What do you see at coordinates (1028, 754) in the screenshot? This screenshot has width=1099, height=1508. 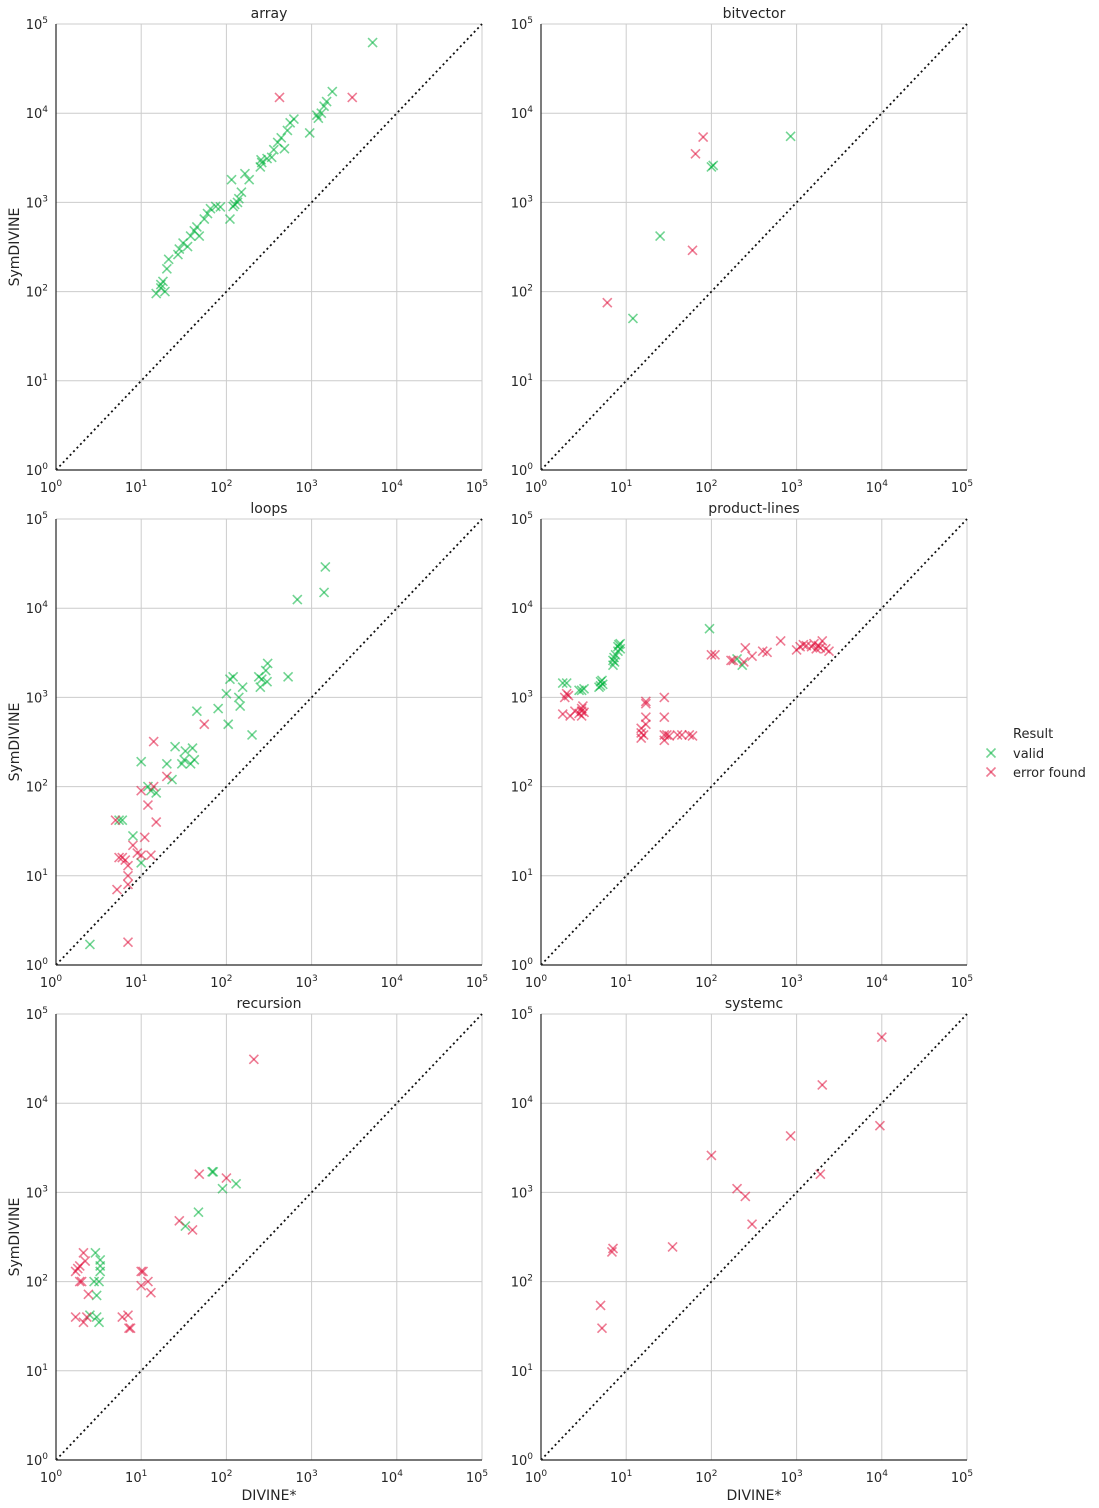 I see `legend-label-valid: valid` at bounding box center [1028, 754].